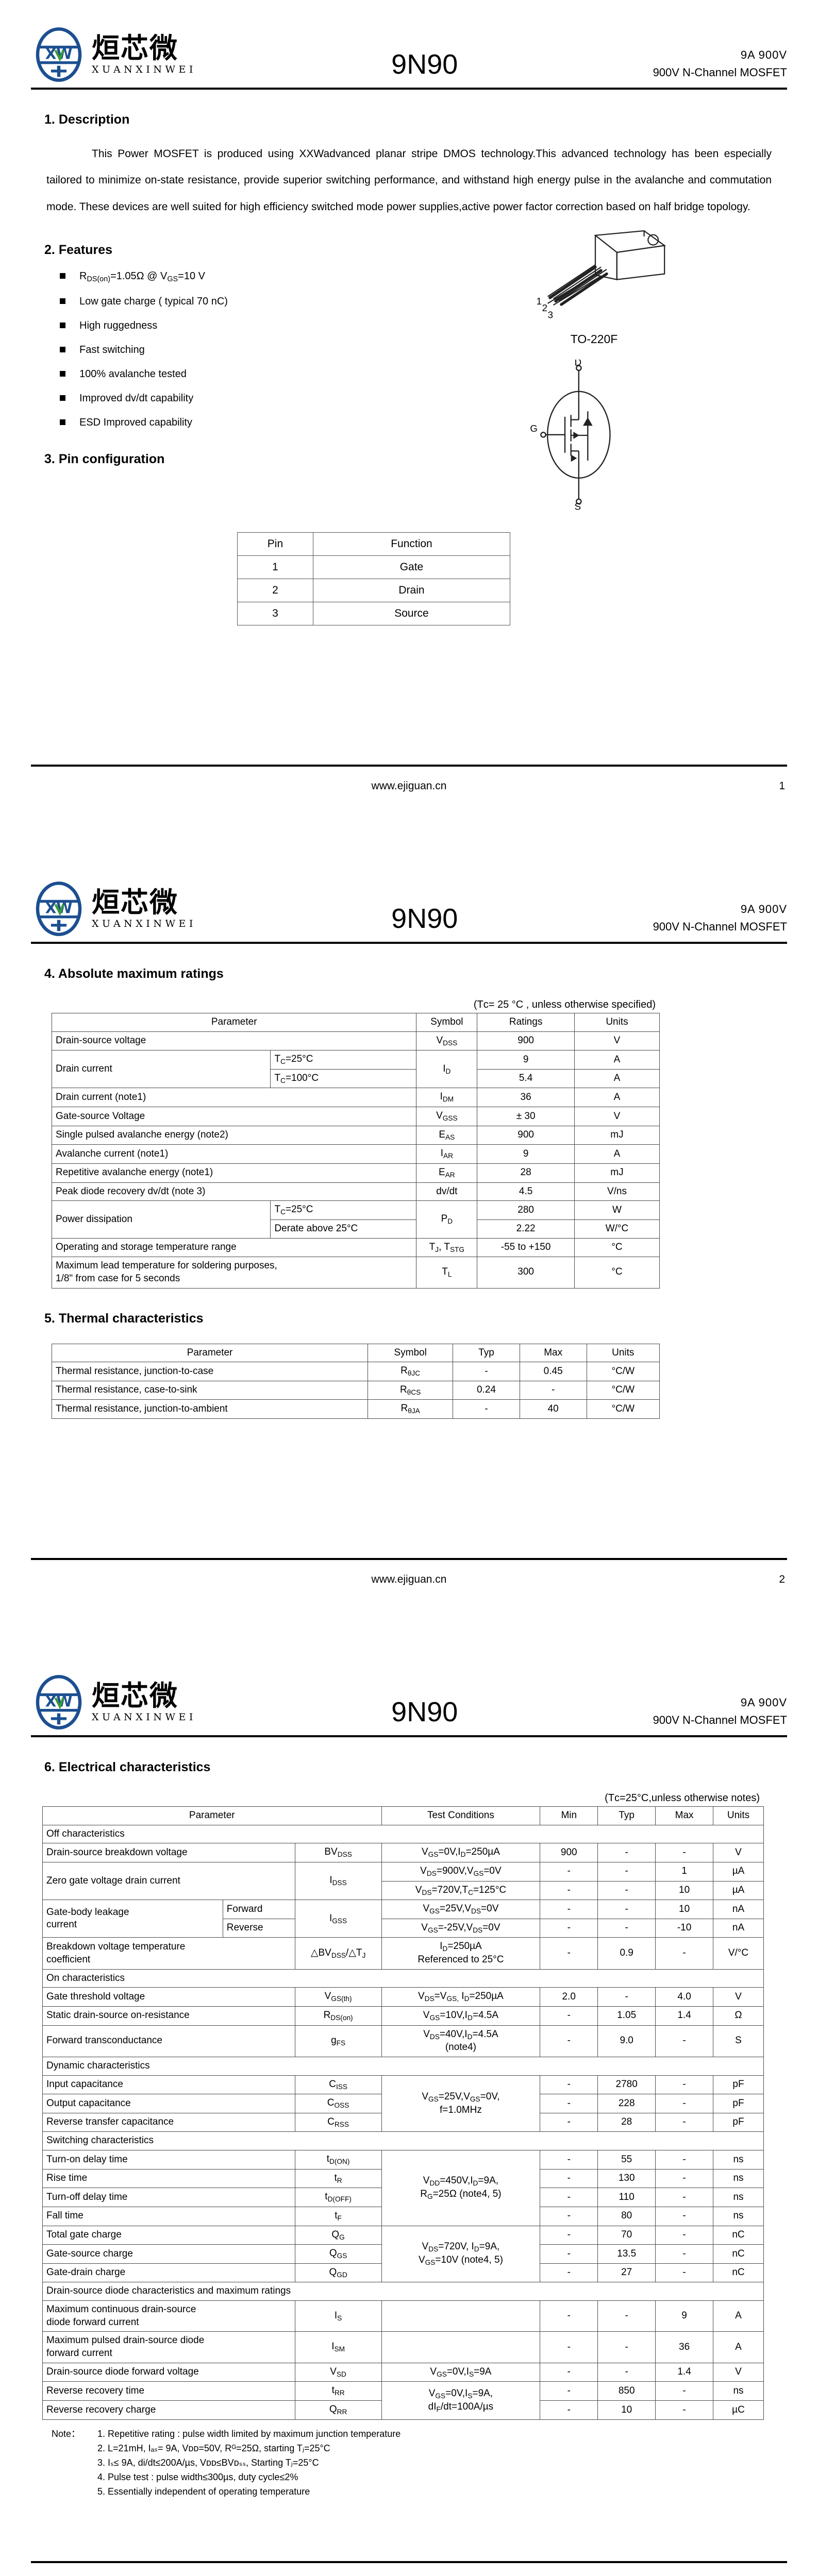 The width and height of the screenshot is (818, 2576). Describe the element at coordinates (134, 1767) in the screenshot. I see `section-title: Electrical characteristics` at that location.